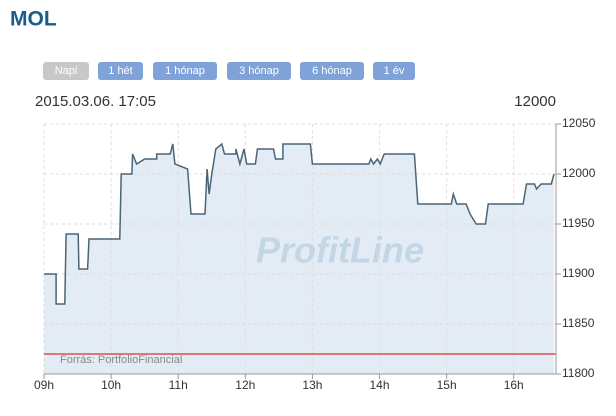 Image resolution: width=616 pixels, height=416 pixels. What do you see at coordinates (578, 273) in the screenshot?
I see `y-tick-label: 11900` at bounding box center [578, 273].